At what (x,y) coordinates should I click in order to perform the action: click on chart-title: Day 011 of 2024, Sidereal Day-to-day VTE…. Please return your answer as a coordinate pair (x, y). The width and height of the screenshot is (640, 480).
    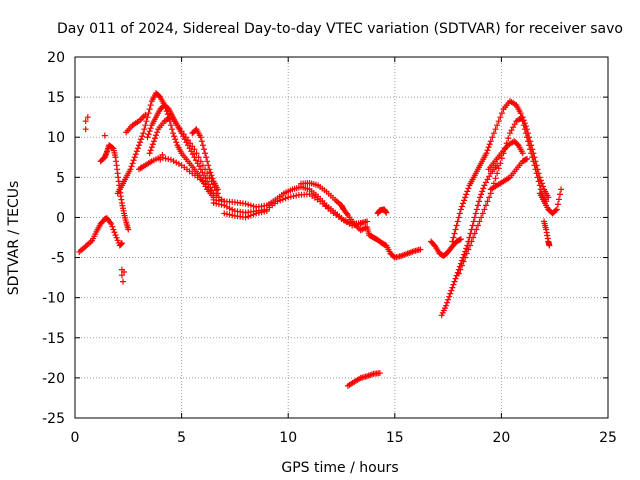
    Looking at the image, I should click on (340, 29).